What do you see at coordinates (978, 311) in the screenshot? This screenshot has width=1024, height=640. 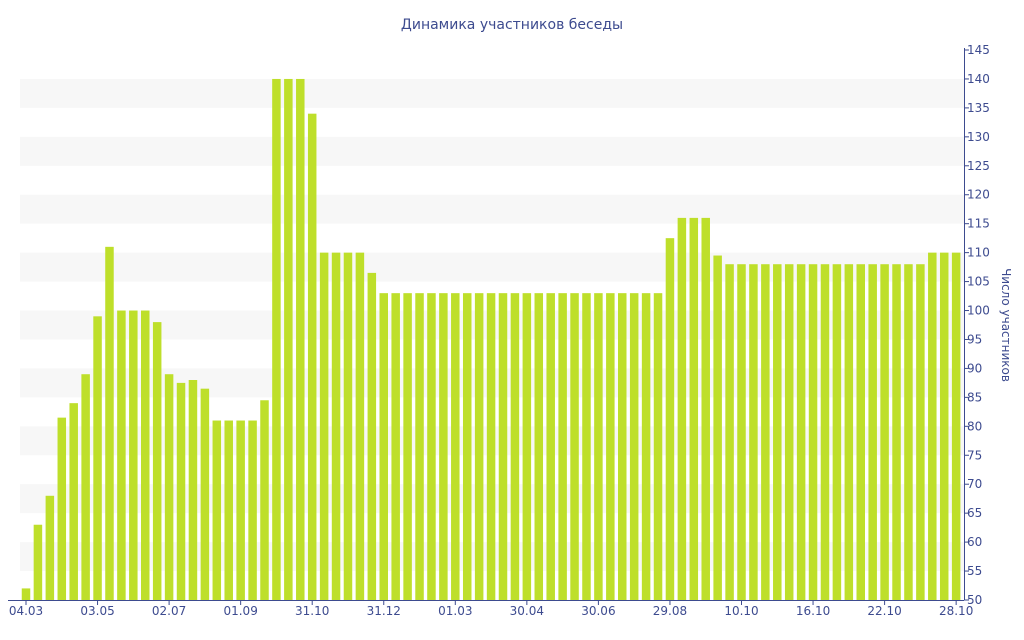 I see `y-tick-label: 100` at bounding box center [978, 311].